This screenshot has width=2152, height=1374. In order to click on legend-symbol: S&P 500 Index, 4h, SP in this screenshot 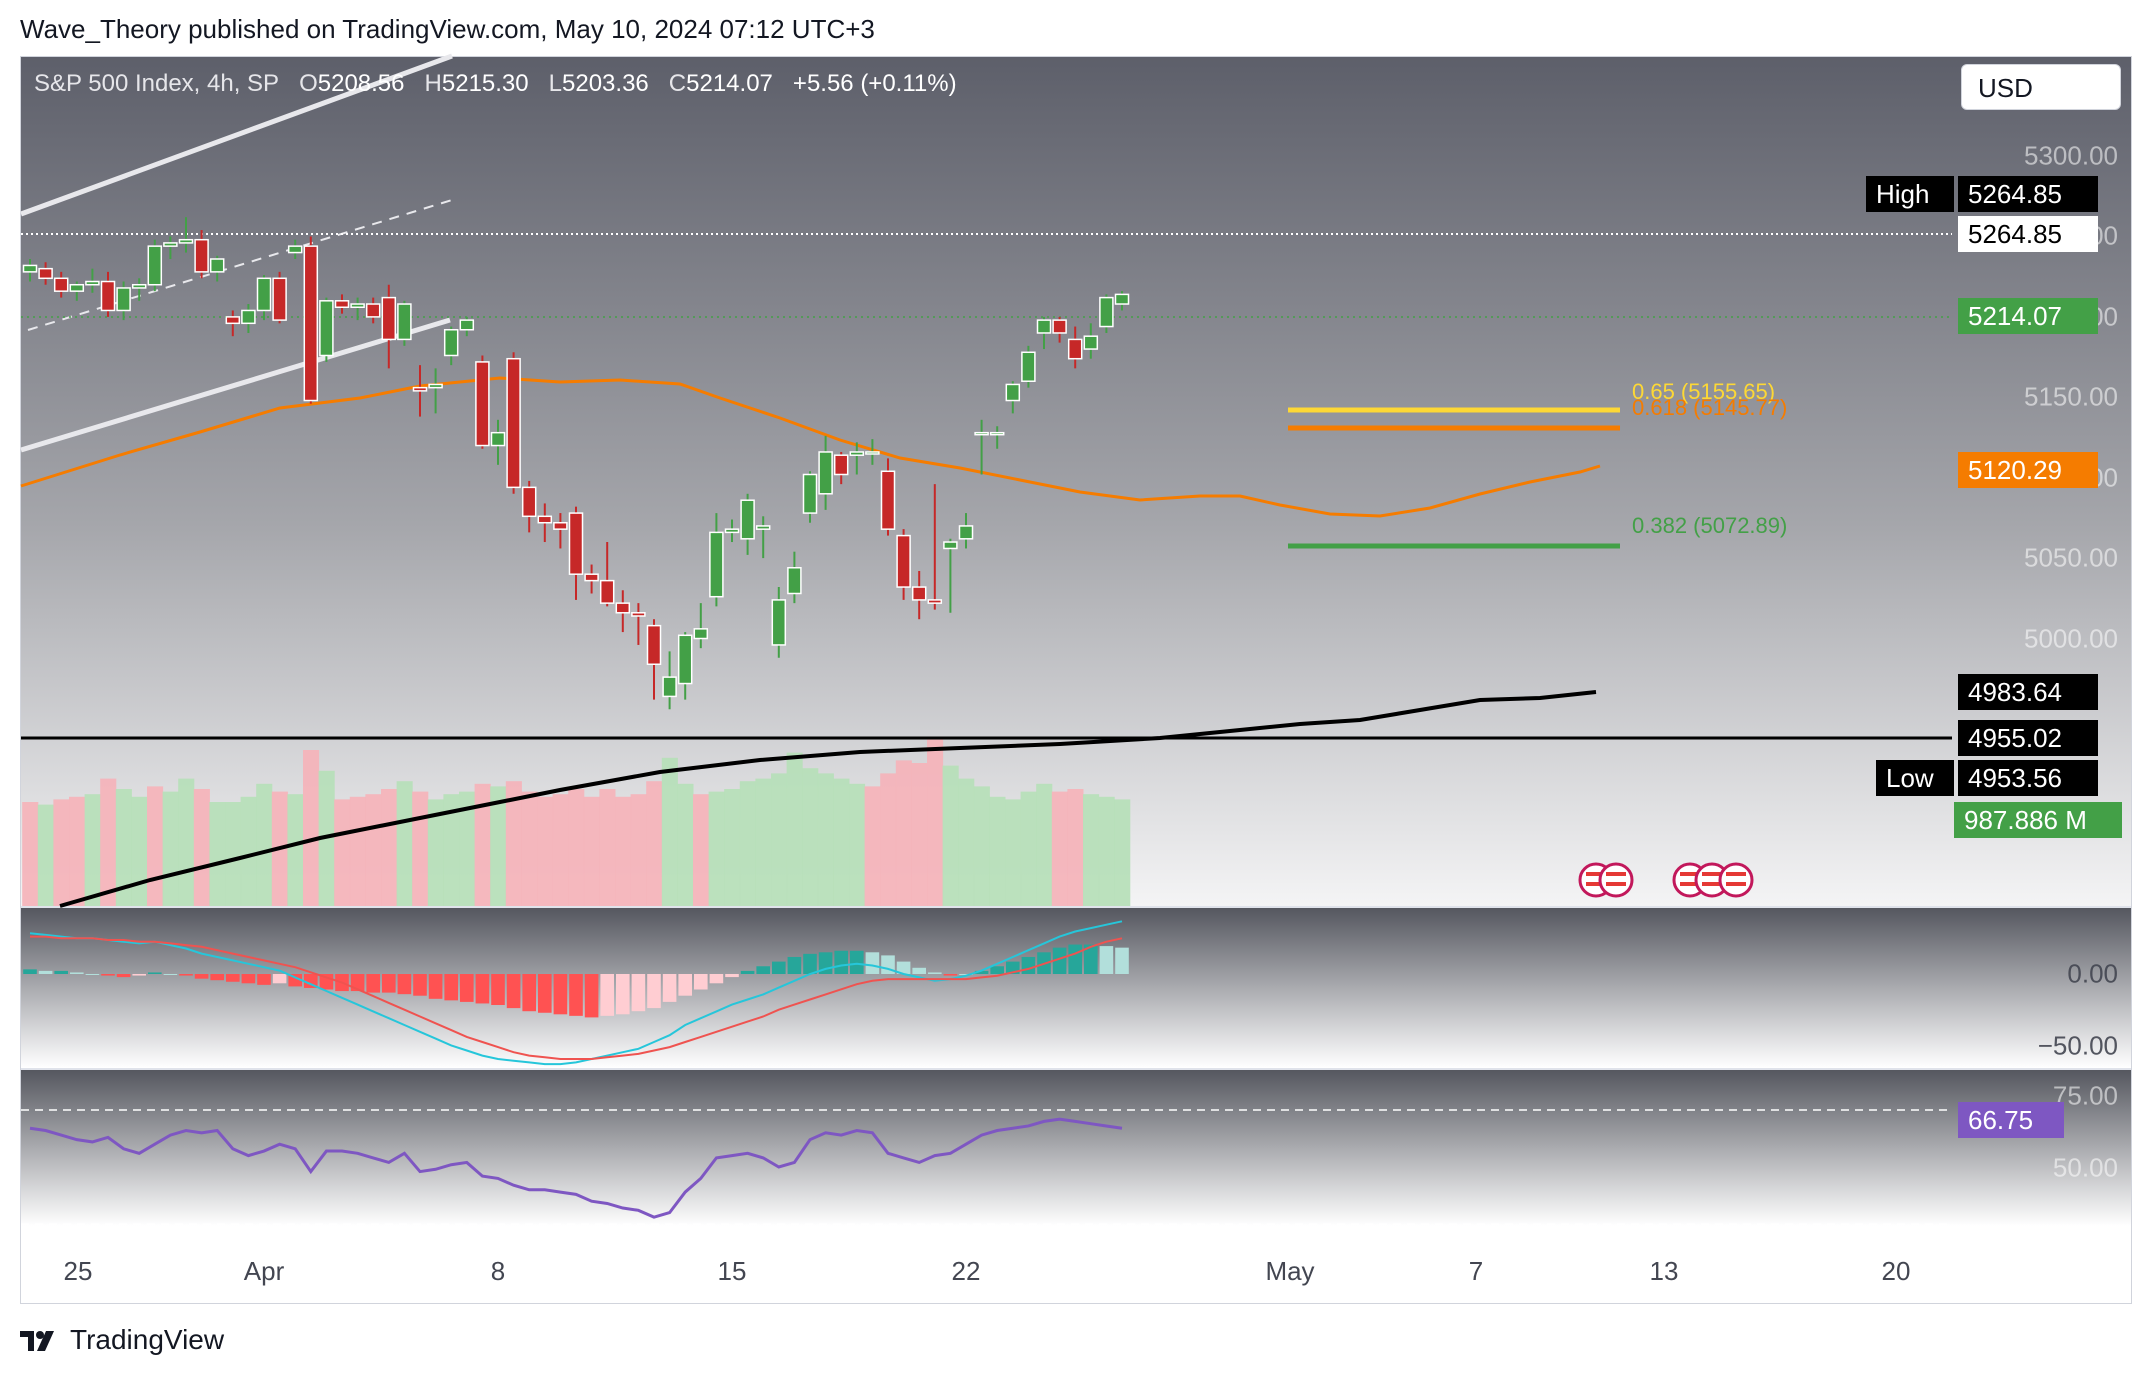, I will do `click(157, 83)`.